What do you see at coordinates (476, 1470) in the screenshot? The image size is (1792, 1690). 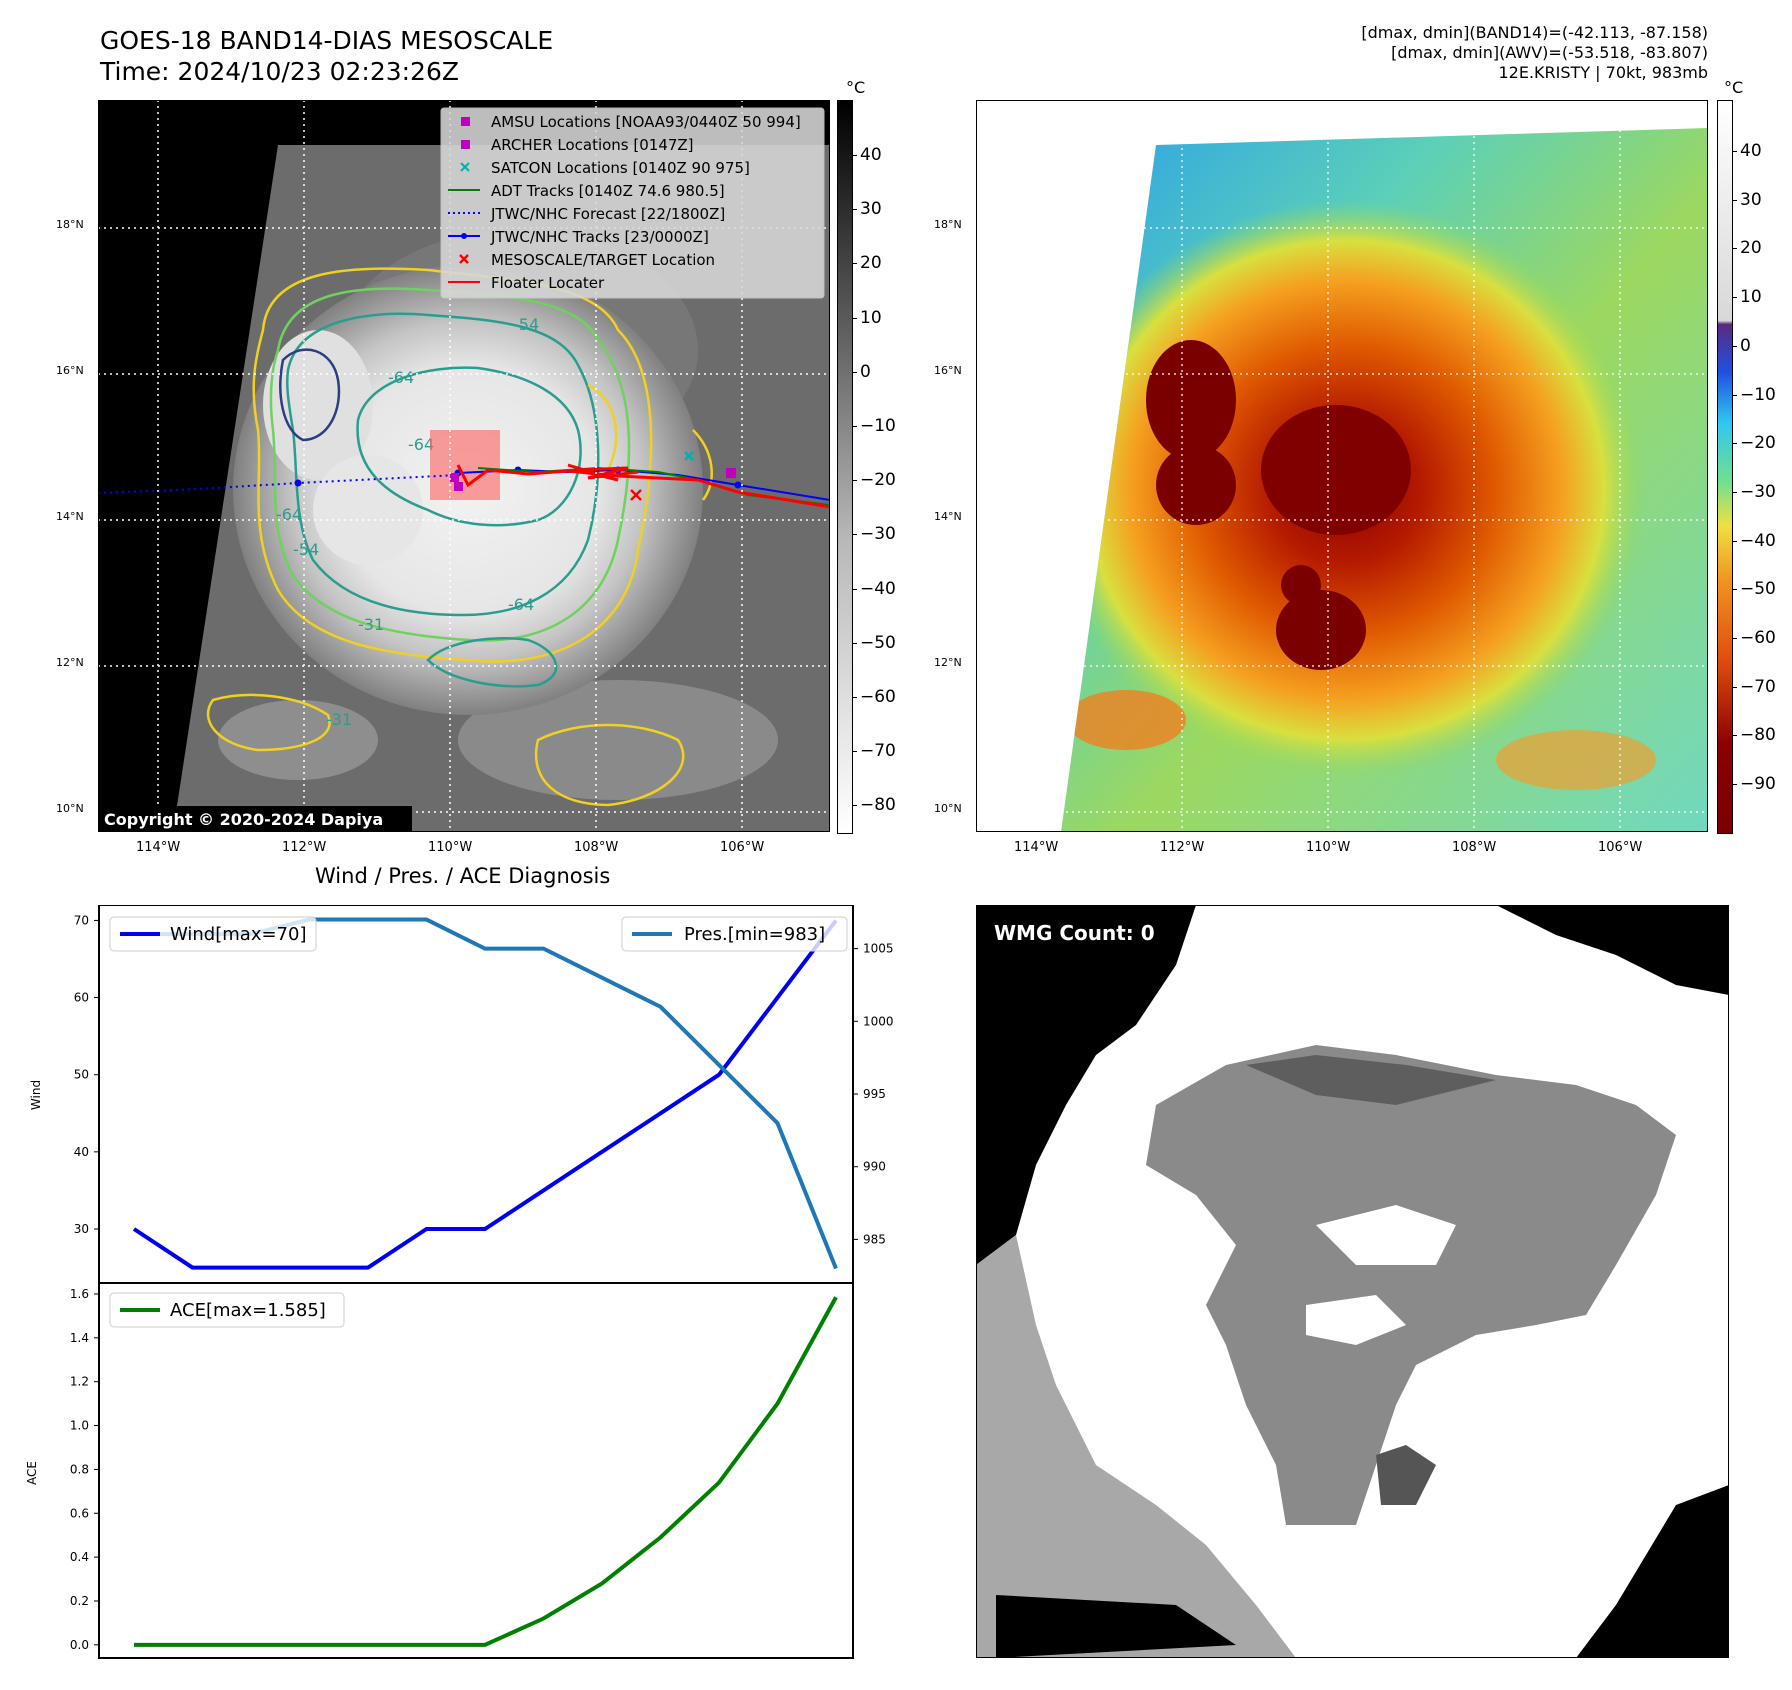 I see `ace-frame` at bounding box center [476, 1470].